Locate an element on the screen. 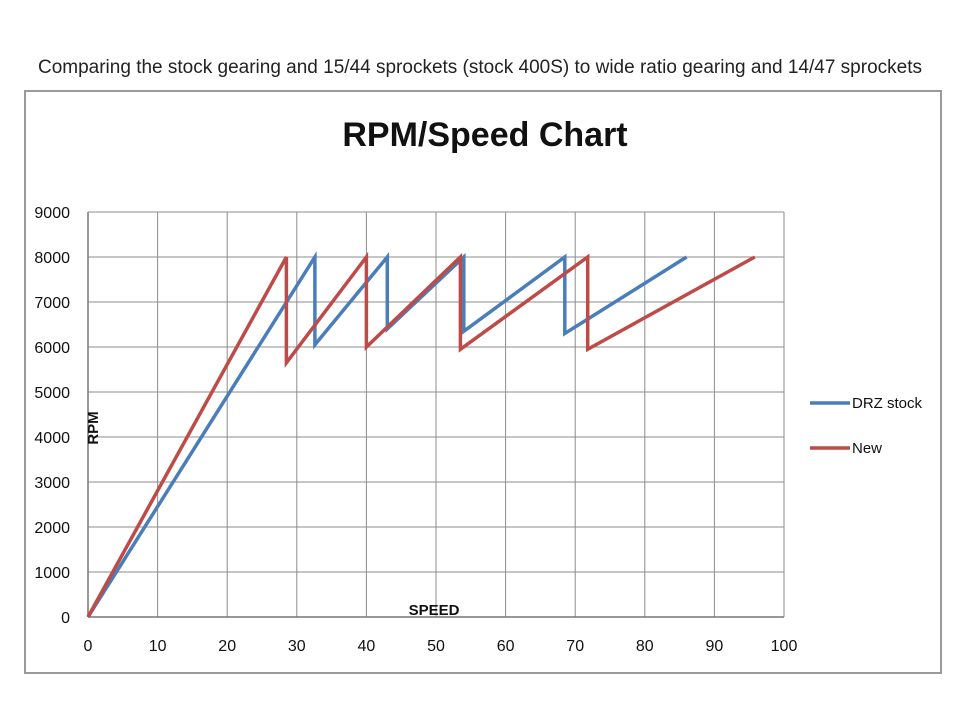  y-tick-label: 1000 is located at coordinates (52, 573).